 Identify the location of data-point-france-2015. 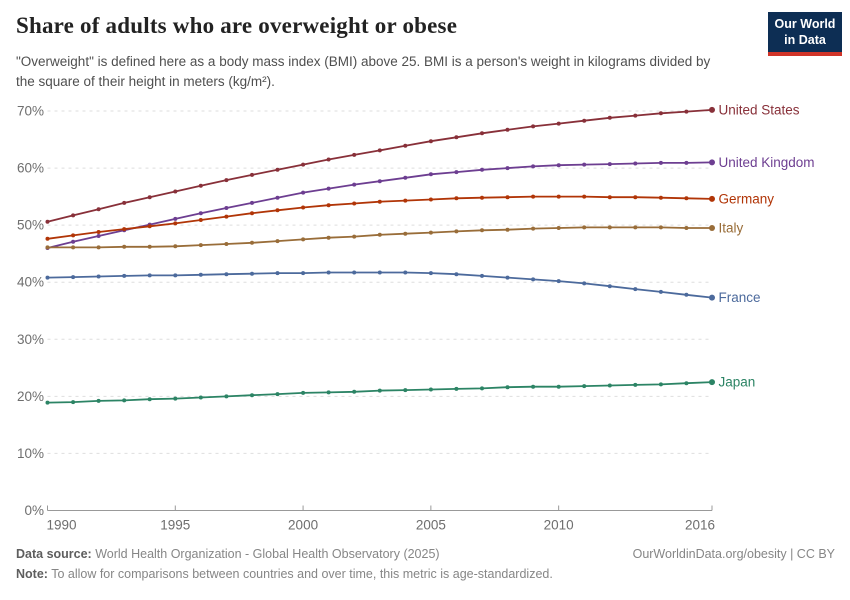
(686, 294).